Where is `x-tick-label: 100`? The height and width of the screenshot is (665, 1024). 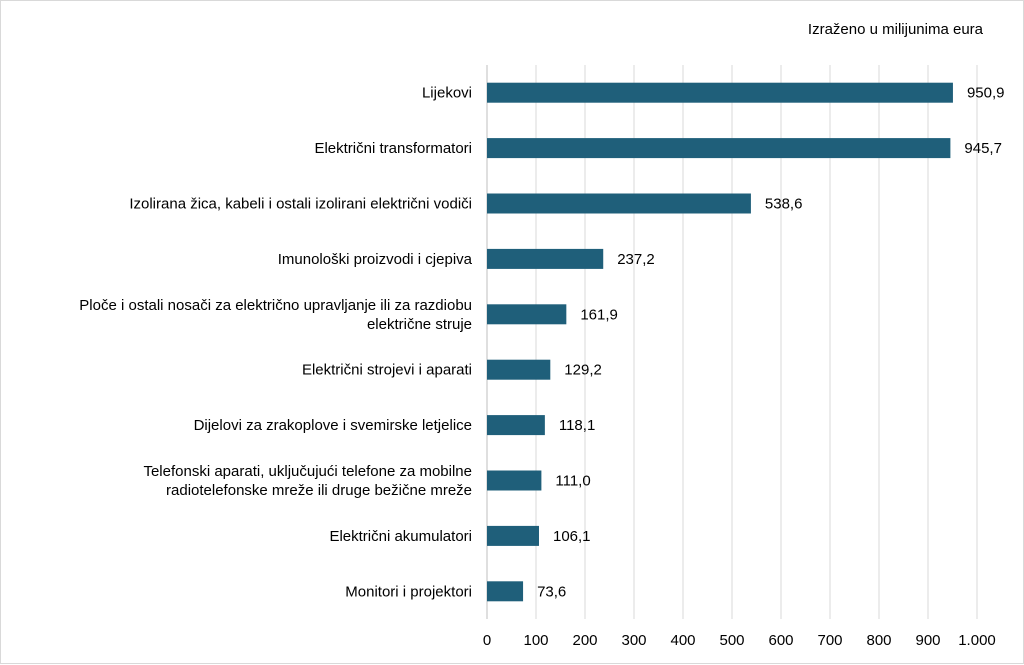
x-tick-label: 100 is located at coordinates (535, 640).